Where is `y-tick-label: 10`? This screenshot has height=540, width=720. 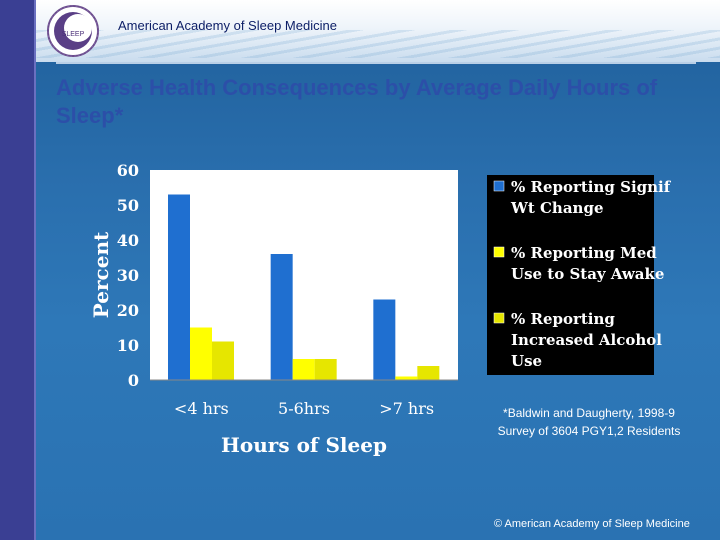
y-tick-label: 10 is located at coordinates (128, 345).